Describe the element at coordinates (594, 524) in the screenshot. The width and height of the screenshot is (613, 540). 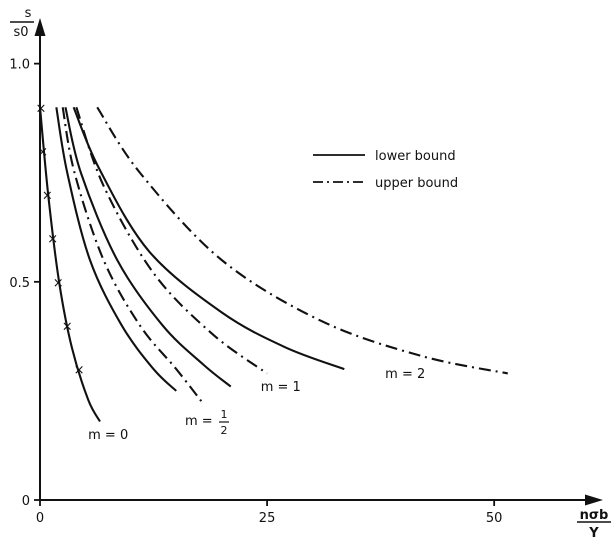
I see `x-axis-title: nσb Y` at that location.